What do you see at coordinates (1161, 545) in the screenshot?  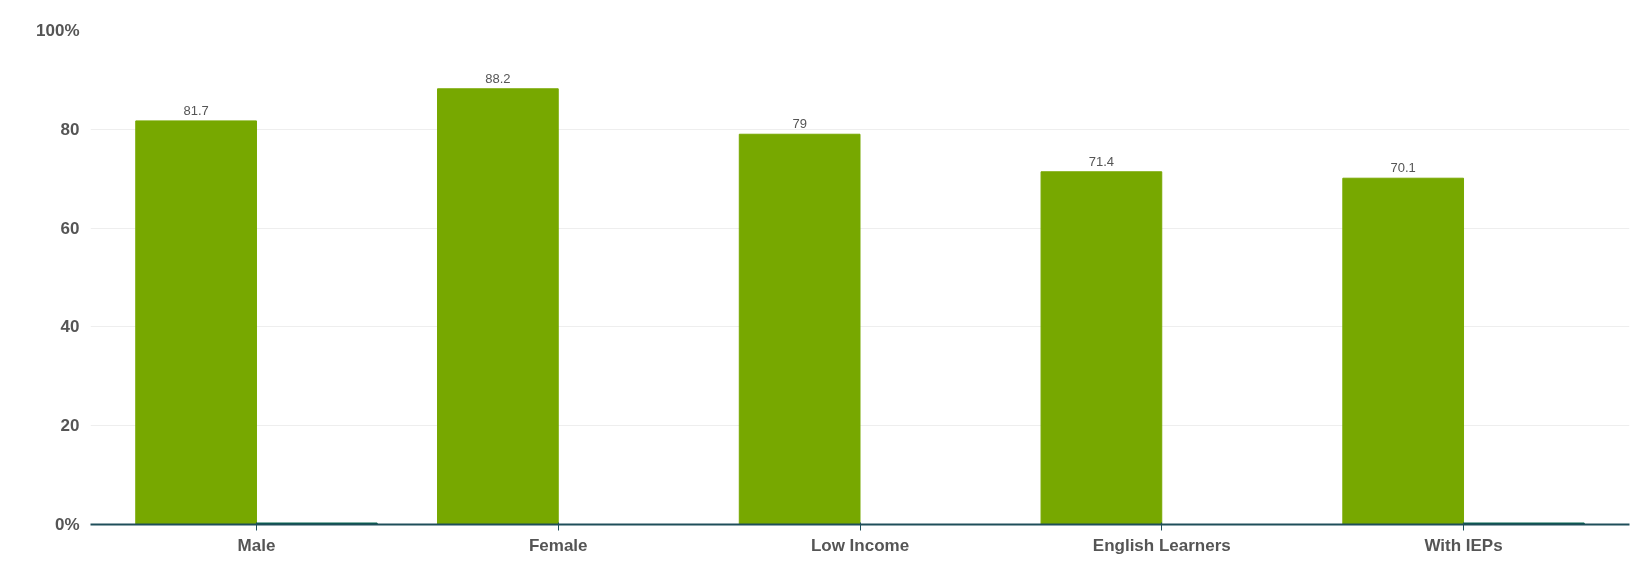 I see `x-tick-label: English Learners` at bounding box center [1161, 545].